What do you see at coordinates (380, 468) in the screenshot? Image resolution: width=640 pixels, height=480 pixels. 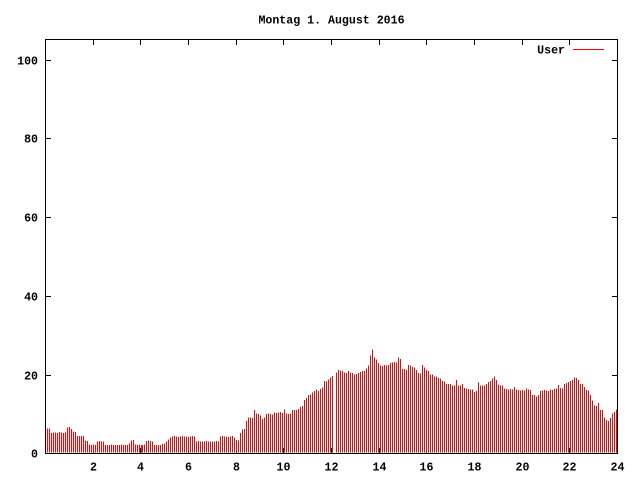 I see `svg-text: 14` at bounding box center [380, 468].